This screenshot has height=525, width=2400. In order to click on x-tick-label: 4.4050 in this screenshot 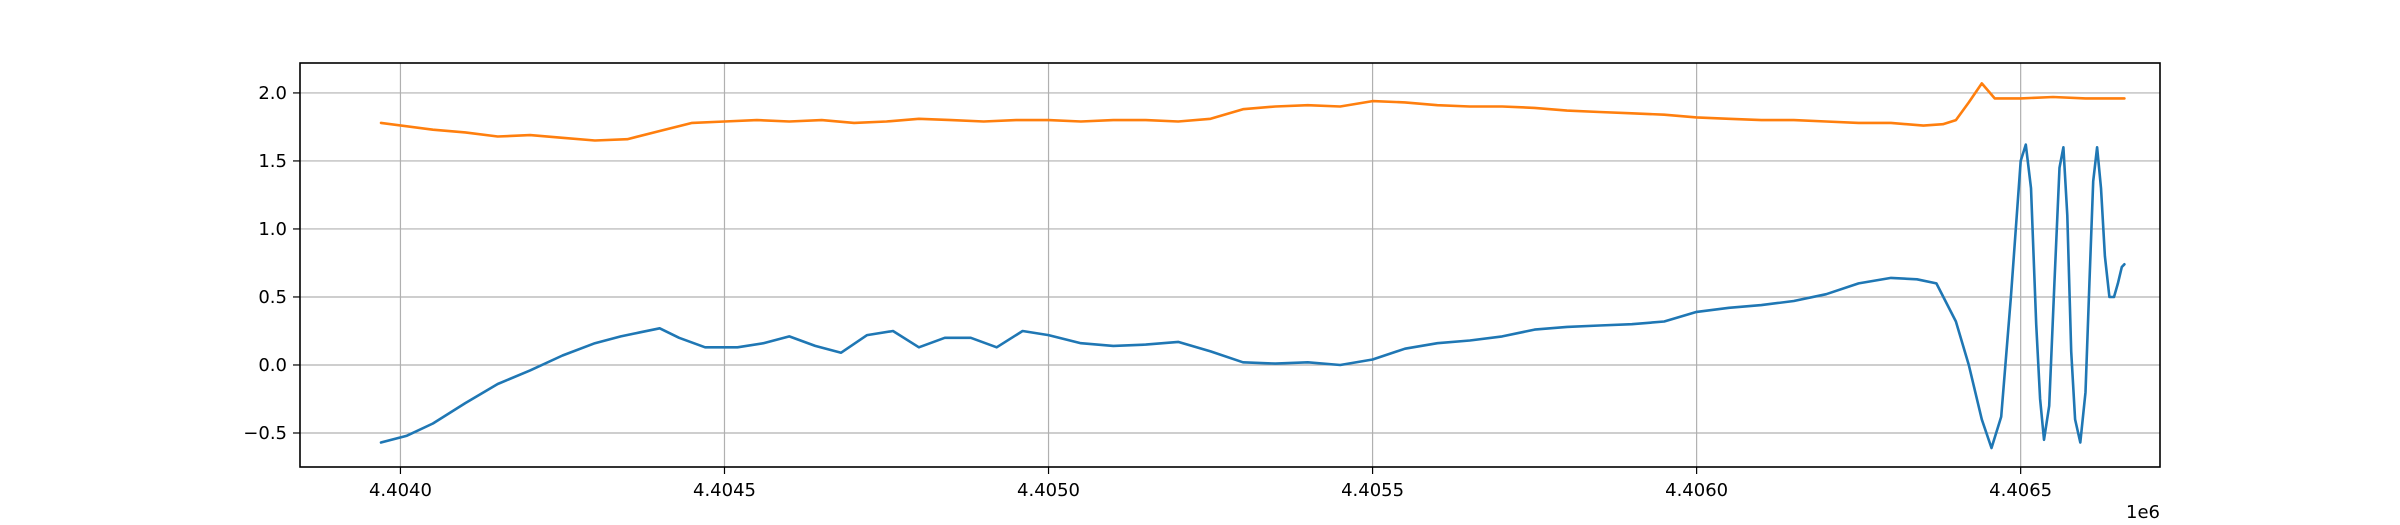, I will do `click(1048, 490)`.